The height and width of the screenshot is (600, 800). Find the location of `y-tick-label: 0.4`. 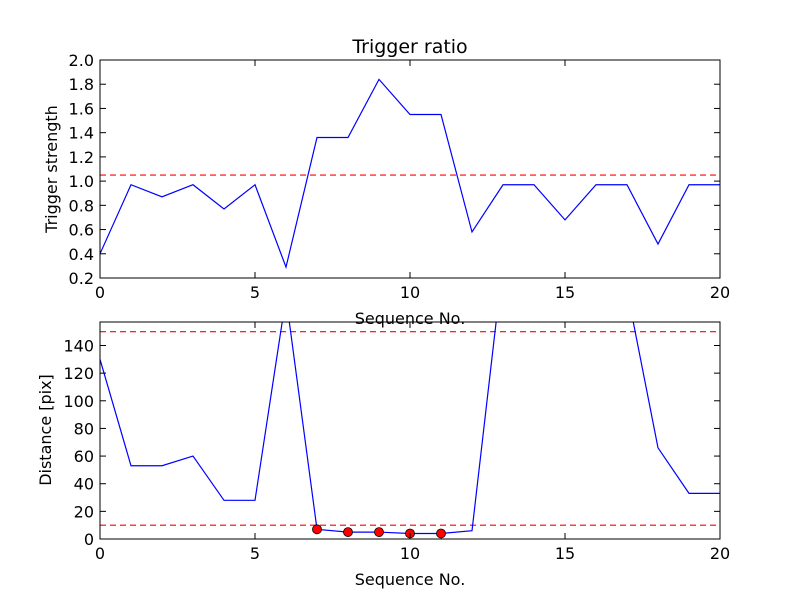

y-tick-label: 0.4 is located at coordinates (81, 254).